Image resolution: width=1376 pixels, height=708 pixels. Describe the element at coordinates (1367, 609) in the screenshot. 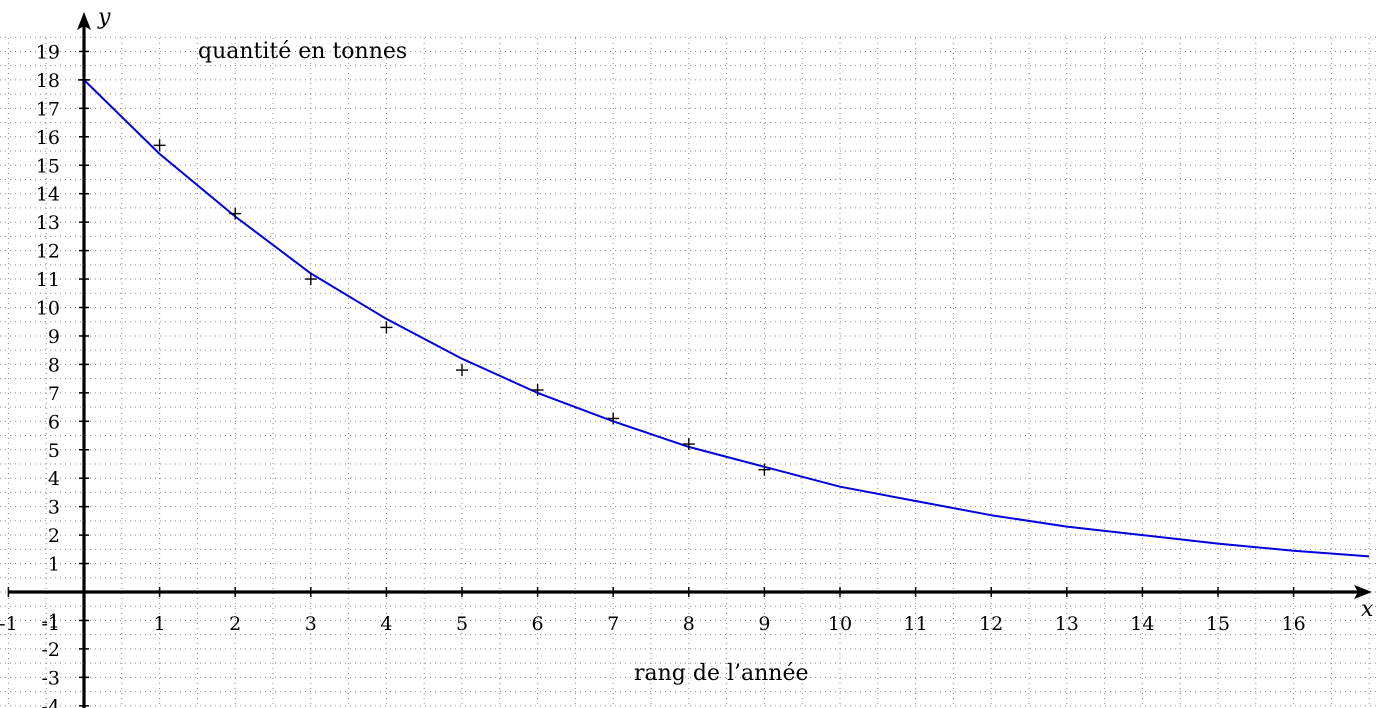

I see `x-axis-name: x` at that location.